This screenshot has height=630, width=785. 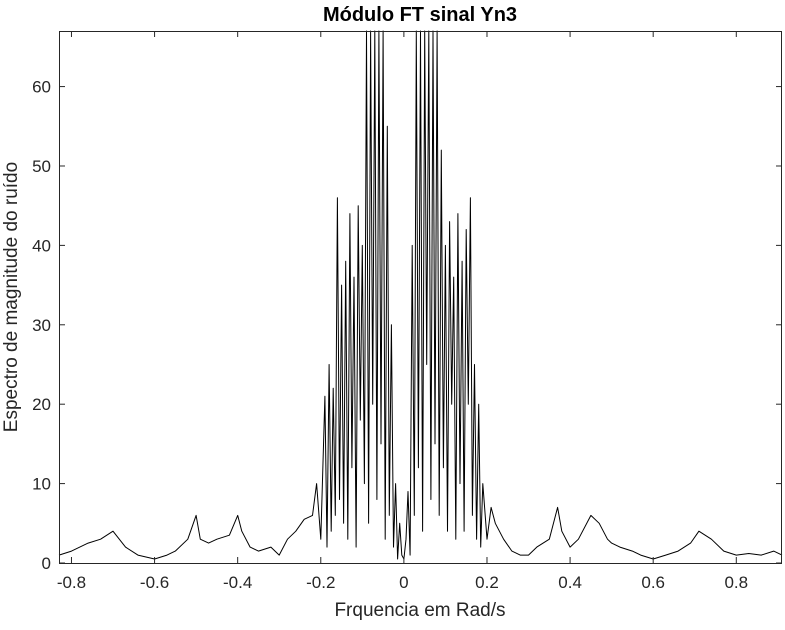 I want to click on x-tick-label: -0.2, so click(x=320, y=582).